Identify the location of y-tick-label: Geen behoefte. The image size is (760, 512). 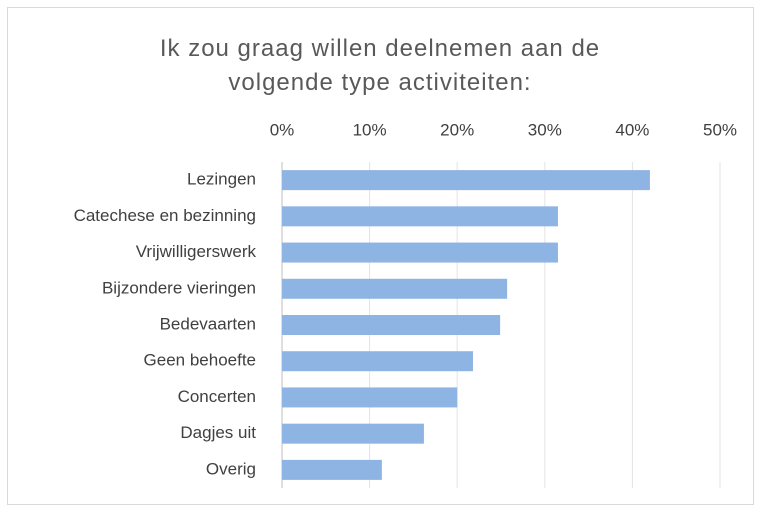
(200, 360).